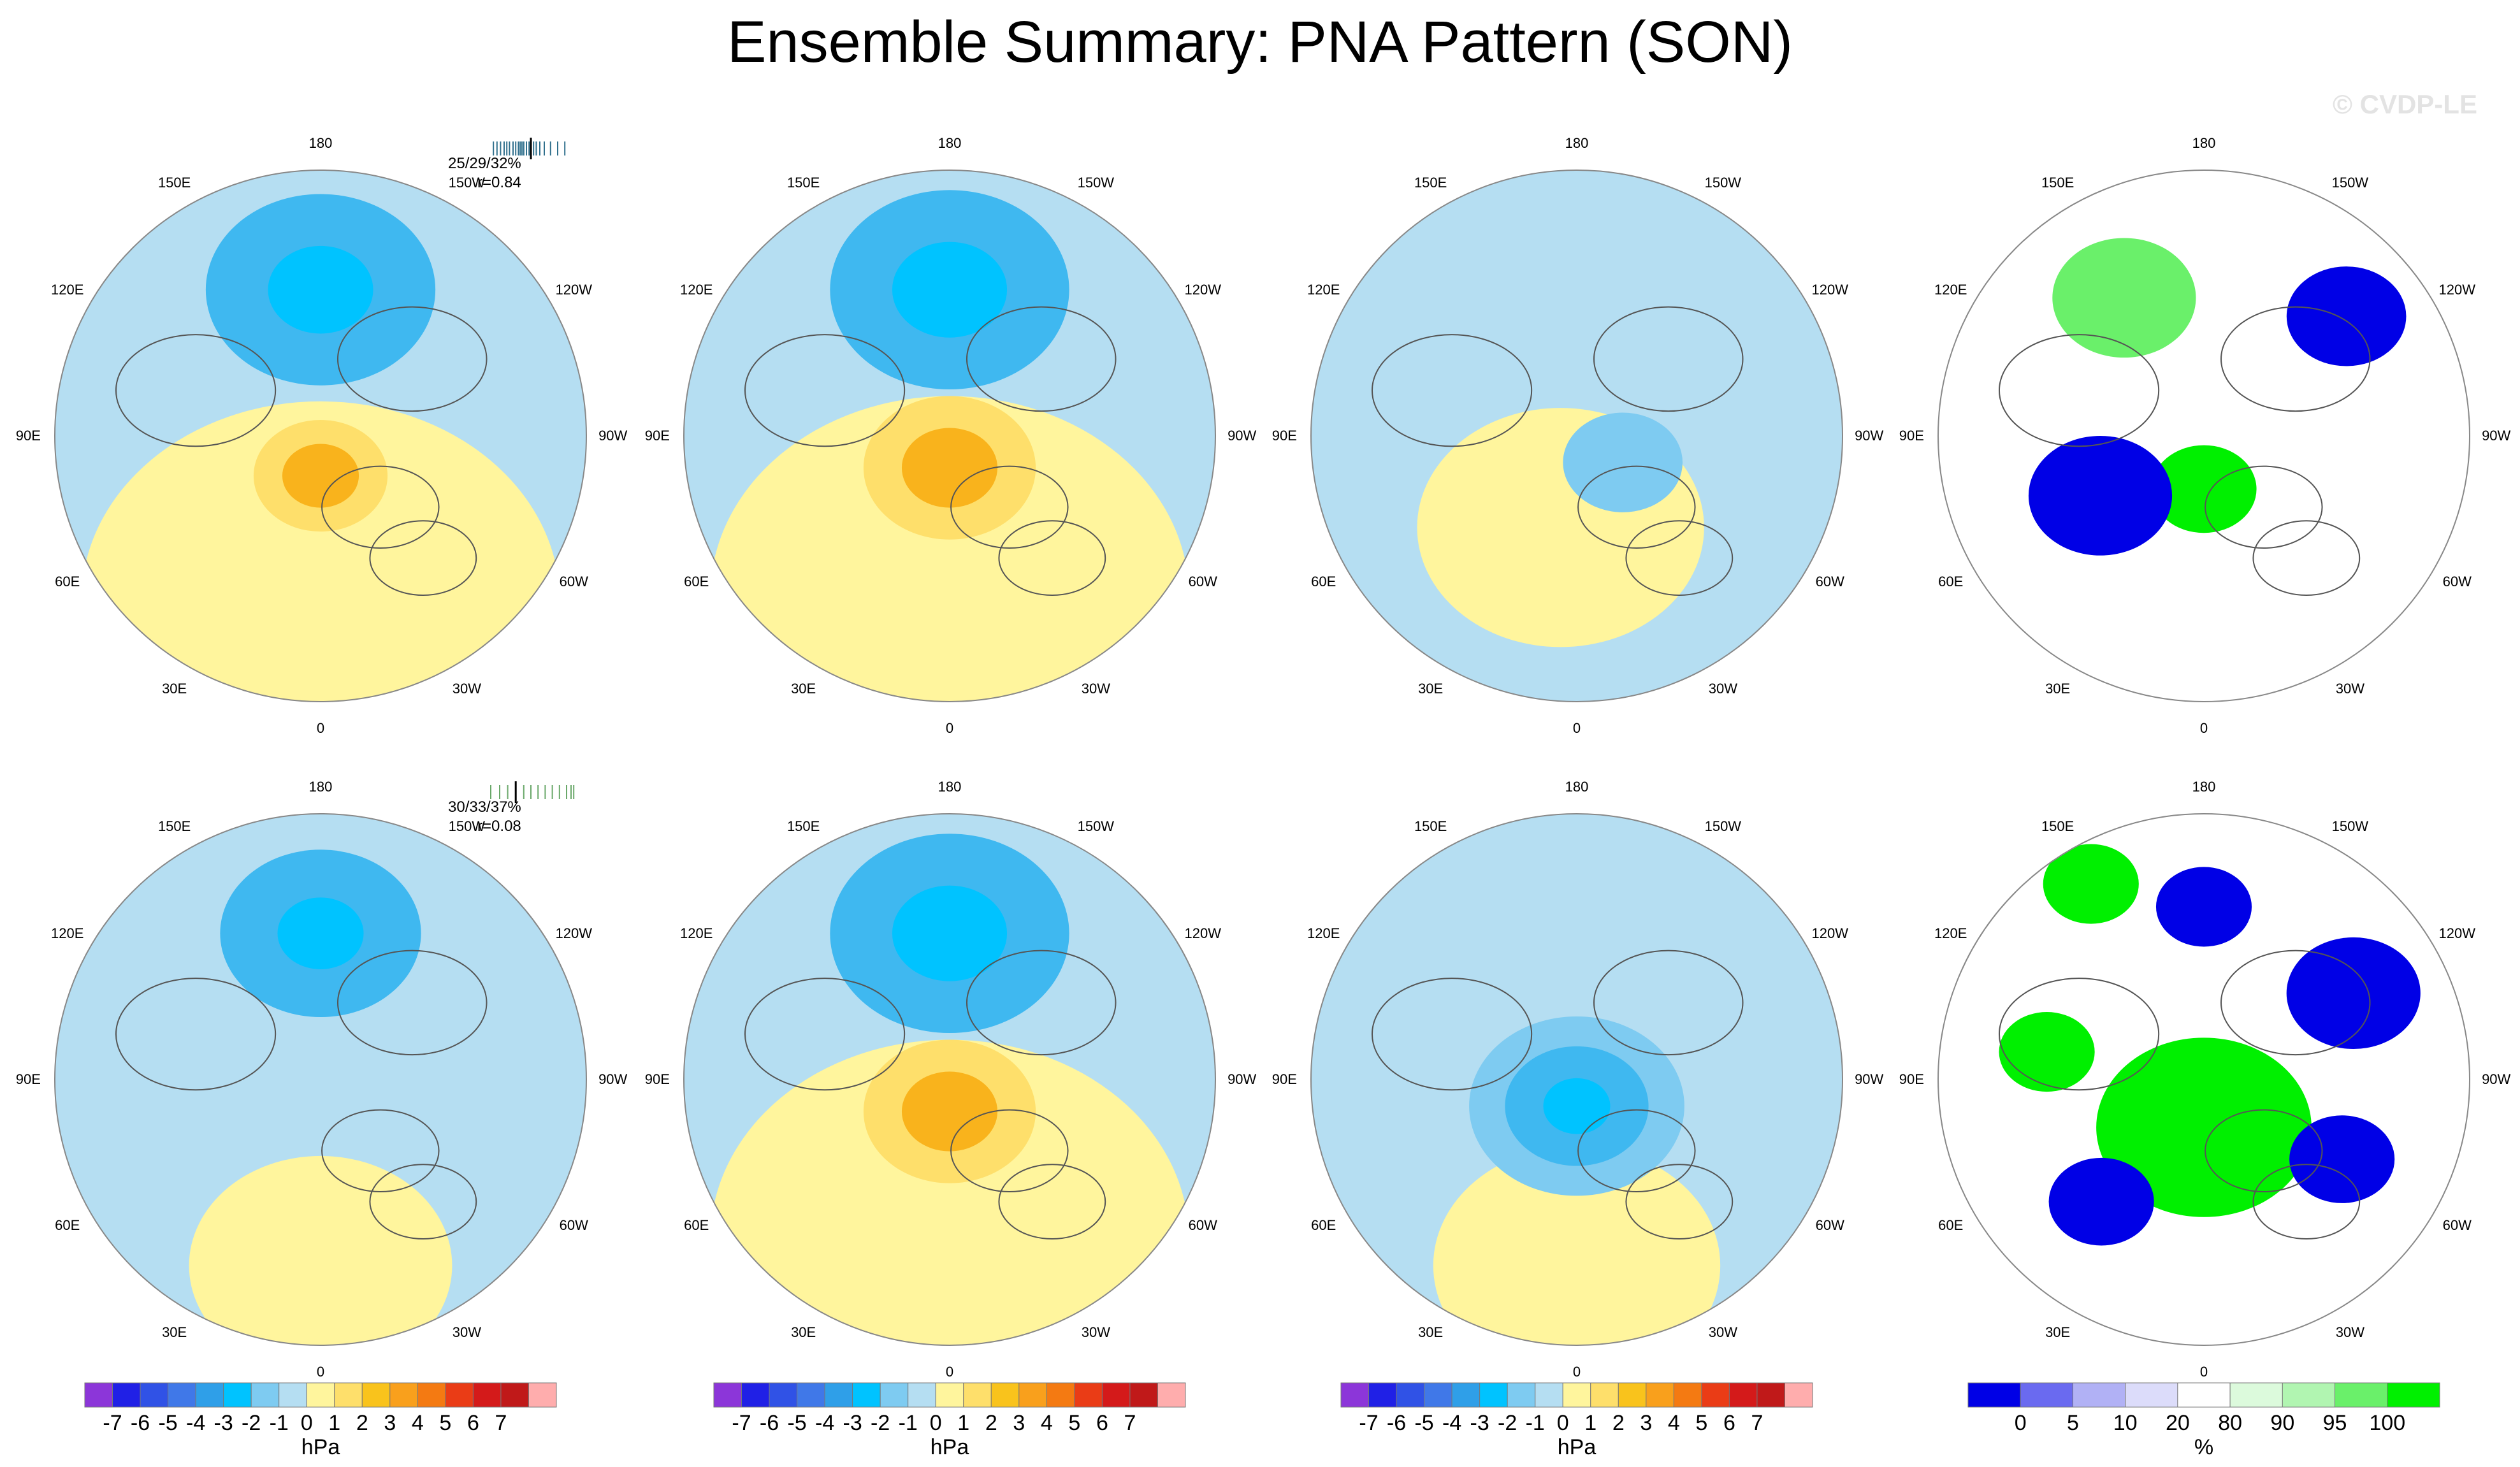 The width and height of the screenshot is (2520, 1467). Describe the element at coordinates (2350, 182) in the screenshot. I see `lon-label-150W: 150W` at that location.